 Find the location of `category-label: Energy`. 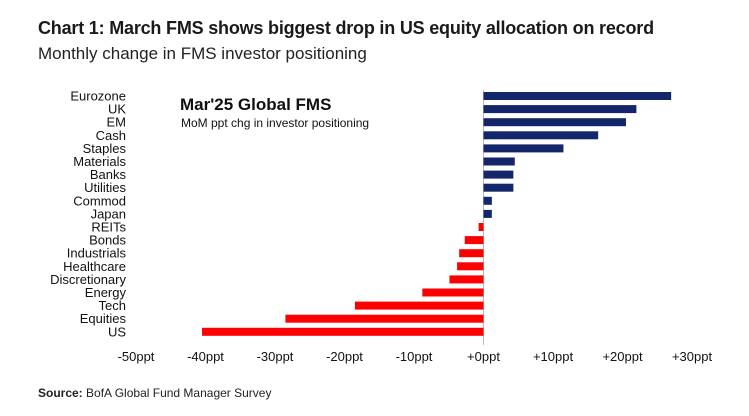

category-label: Energy is located at coordinates (106, 292).